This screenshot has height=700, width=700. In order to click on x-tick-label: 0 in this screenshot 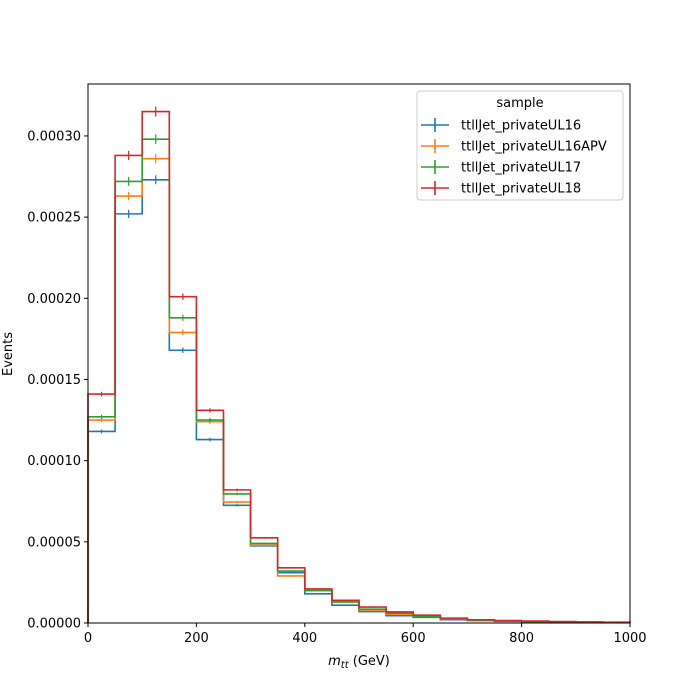, I will do `click(88, 638)`.